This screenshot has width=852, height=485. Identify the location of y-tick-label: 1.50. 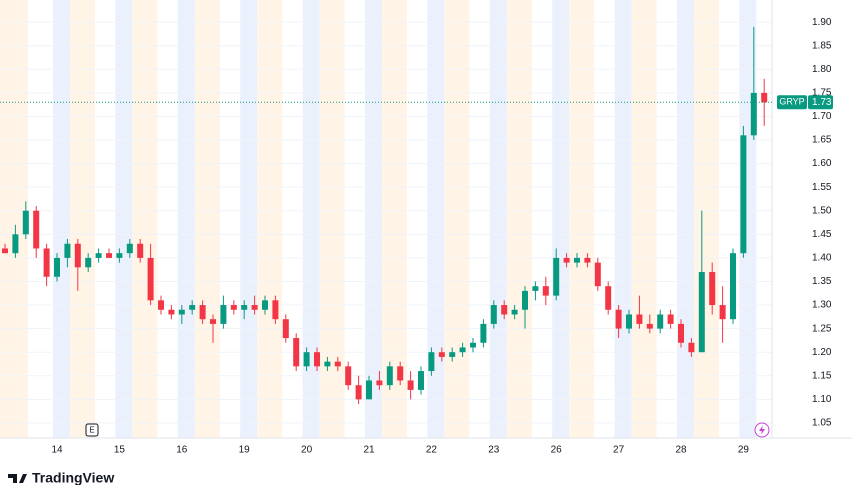
(822, 210).